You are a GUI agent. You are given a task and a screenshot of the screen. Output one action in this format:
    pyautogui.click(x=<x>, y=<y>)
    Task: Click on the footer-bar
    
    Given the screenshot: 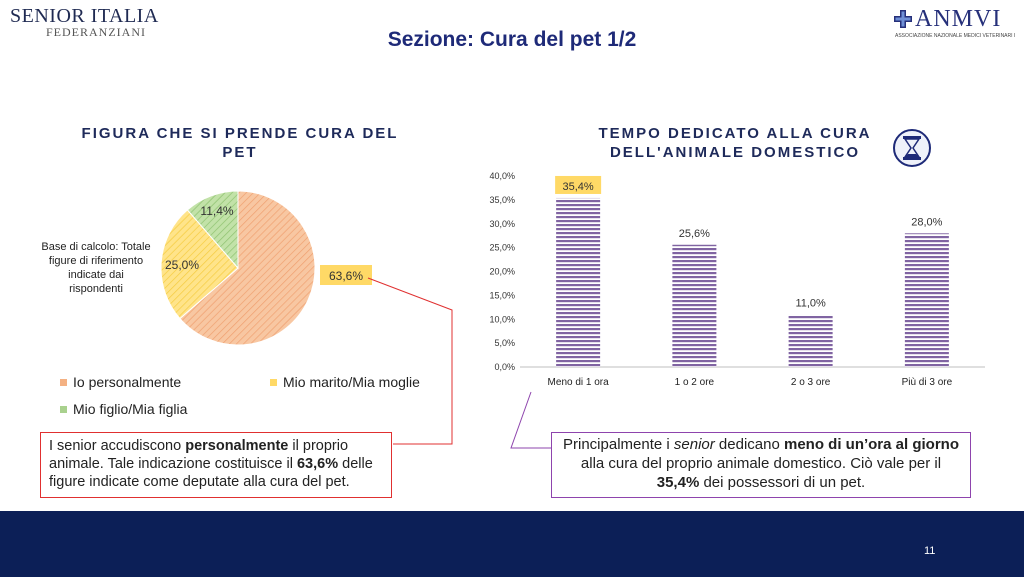 What is the action you would take?
    pyautogui.click(x=512, y=544)
    